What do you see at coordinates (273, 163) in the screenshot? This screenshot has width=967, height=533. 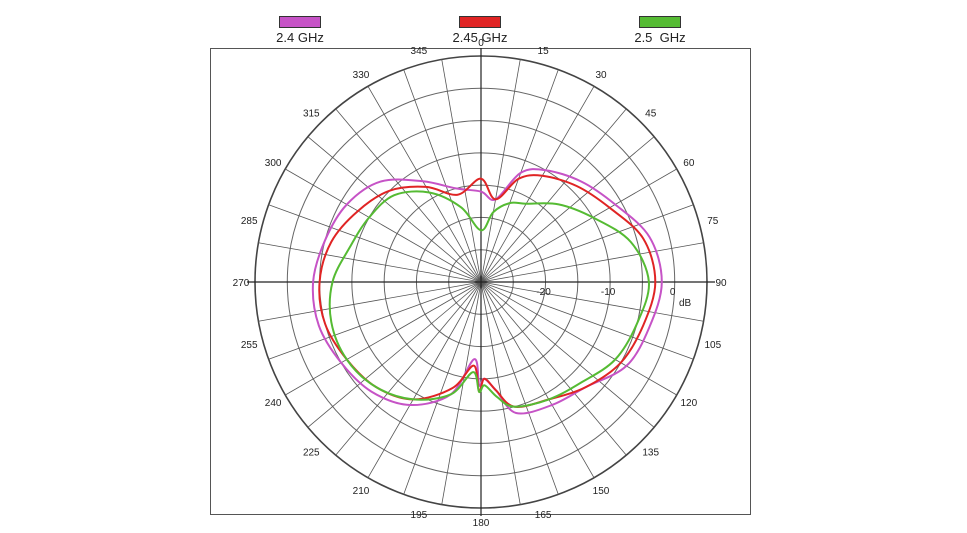 I see `angle-tick-label: 300` at bounding box center [273, 163].